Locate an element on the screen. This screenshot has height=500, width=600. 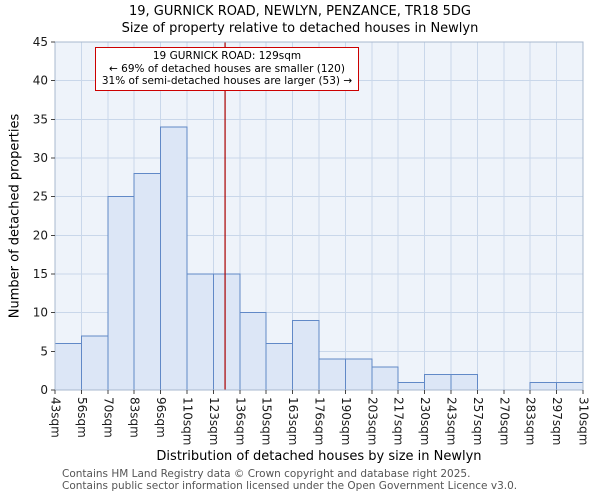
y-tick-label: 45 is located at coordinates (40, 42).